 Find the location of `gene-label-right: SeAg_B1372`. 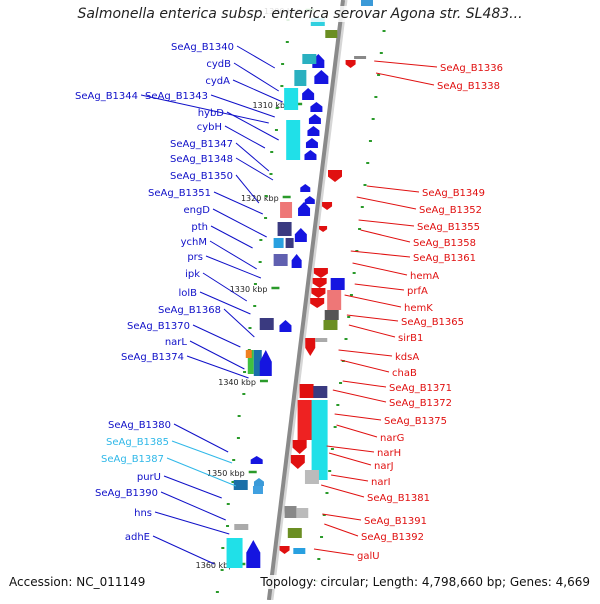

gene-label-right: SeAg_B1372 is located at coordinates (420, 403).